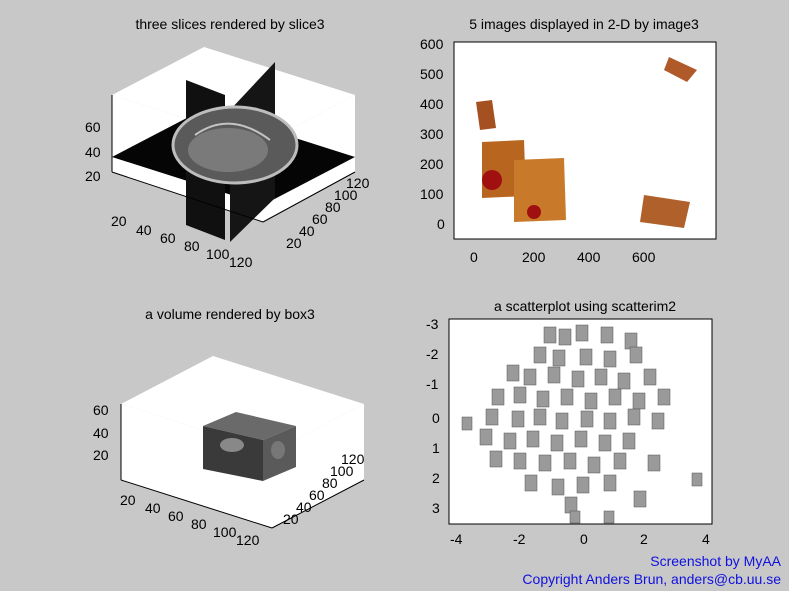  I want to click on slice3-y-tick-6: 120, so click(358, 183).